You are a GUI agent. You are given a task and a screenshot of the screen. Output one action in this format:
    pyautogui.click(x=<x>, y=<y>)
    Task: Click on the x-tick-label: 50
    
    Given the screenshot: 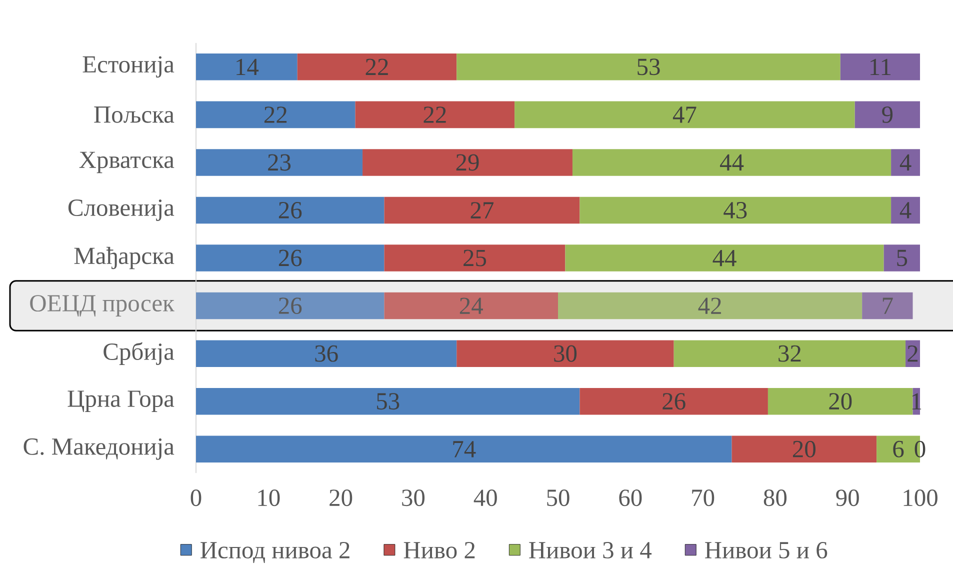 What is the action you would take?
    pyautogui.click(x=558, y=498)
    